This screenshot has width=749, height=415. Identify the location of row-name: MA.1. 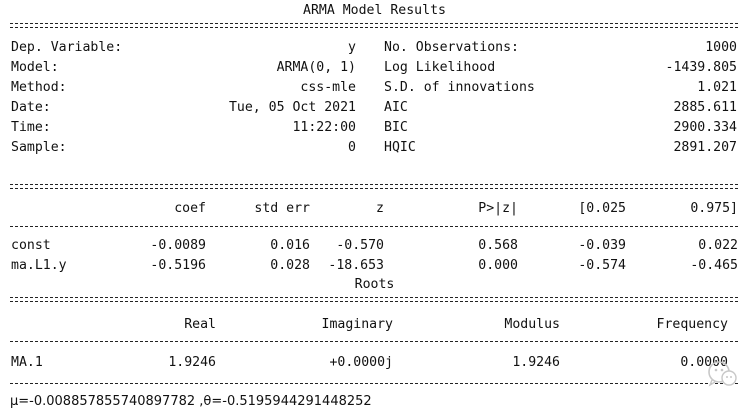
(27, 362).